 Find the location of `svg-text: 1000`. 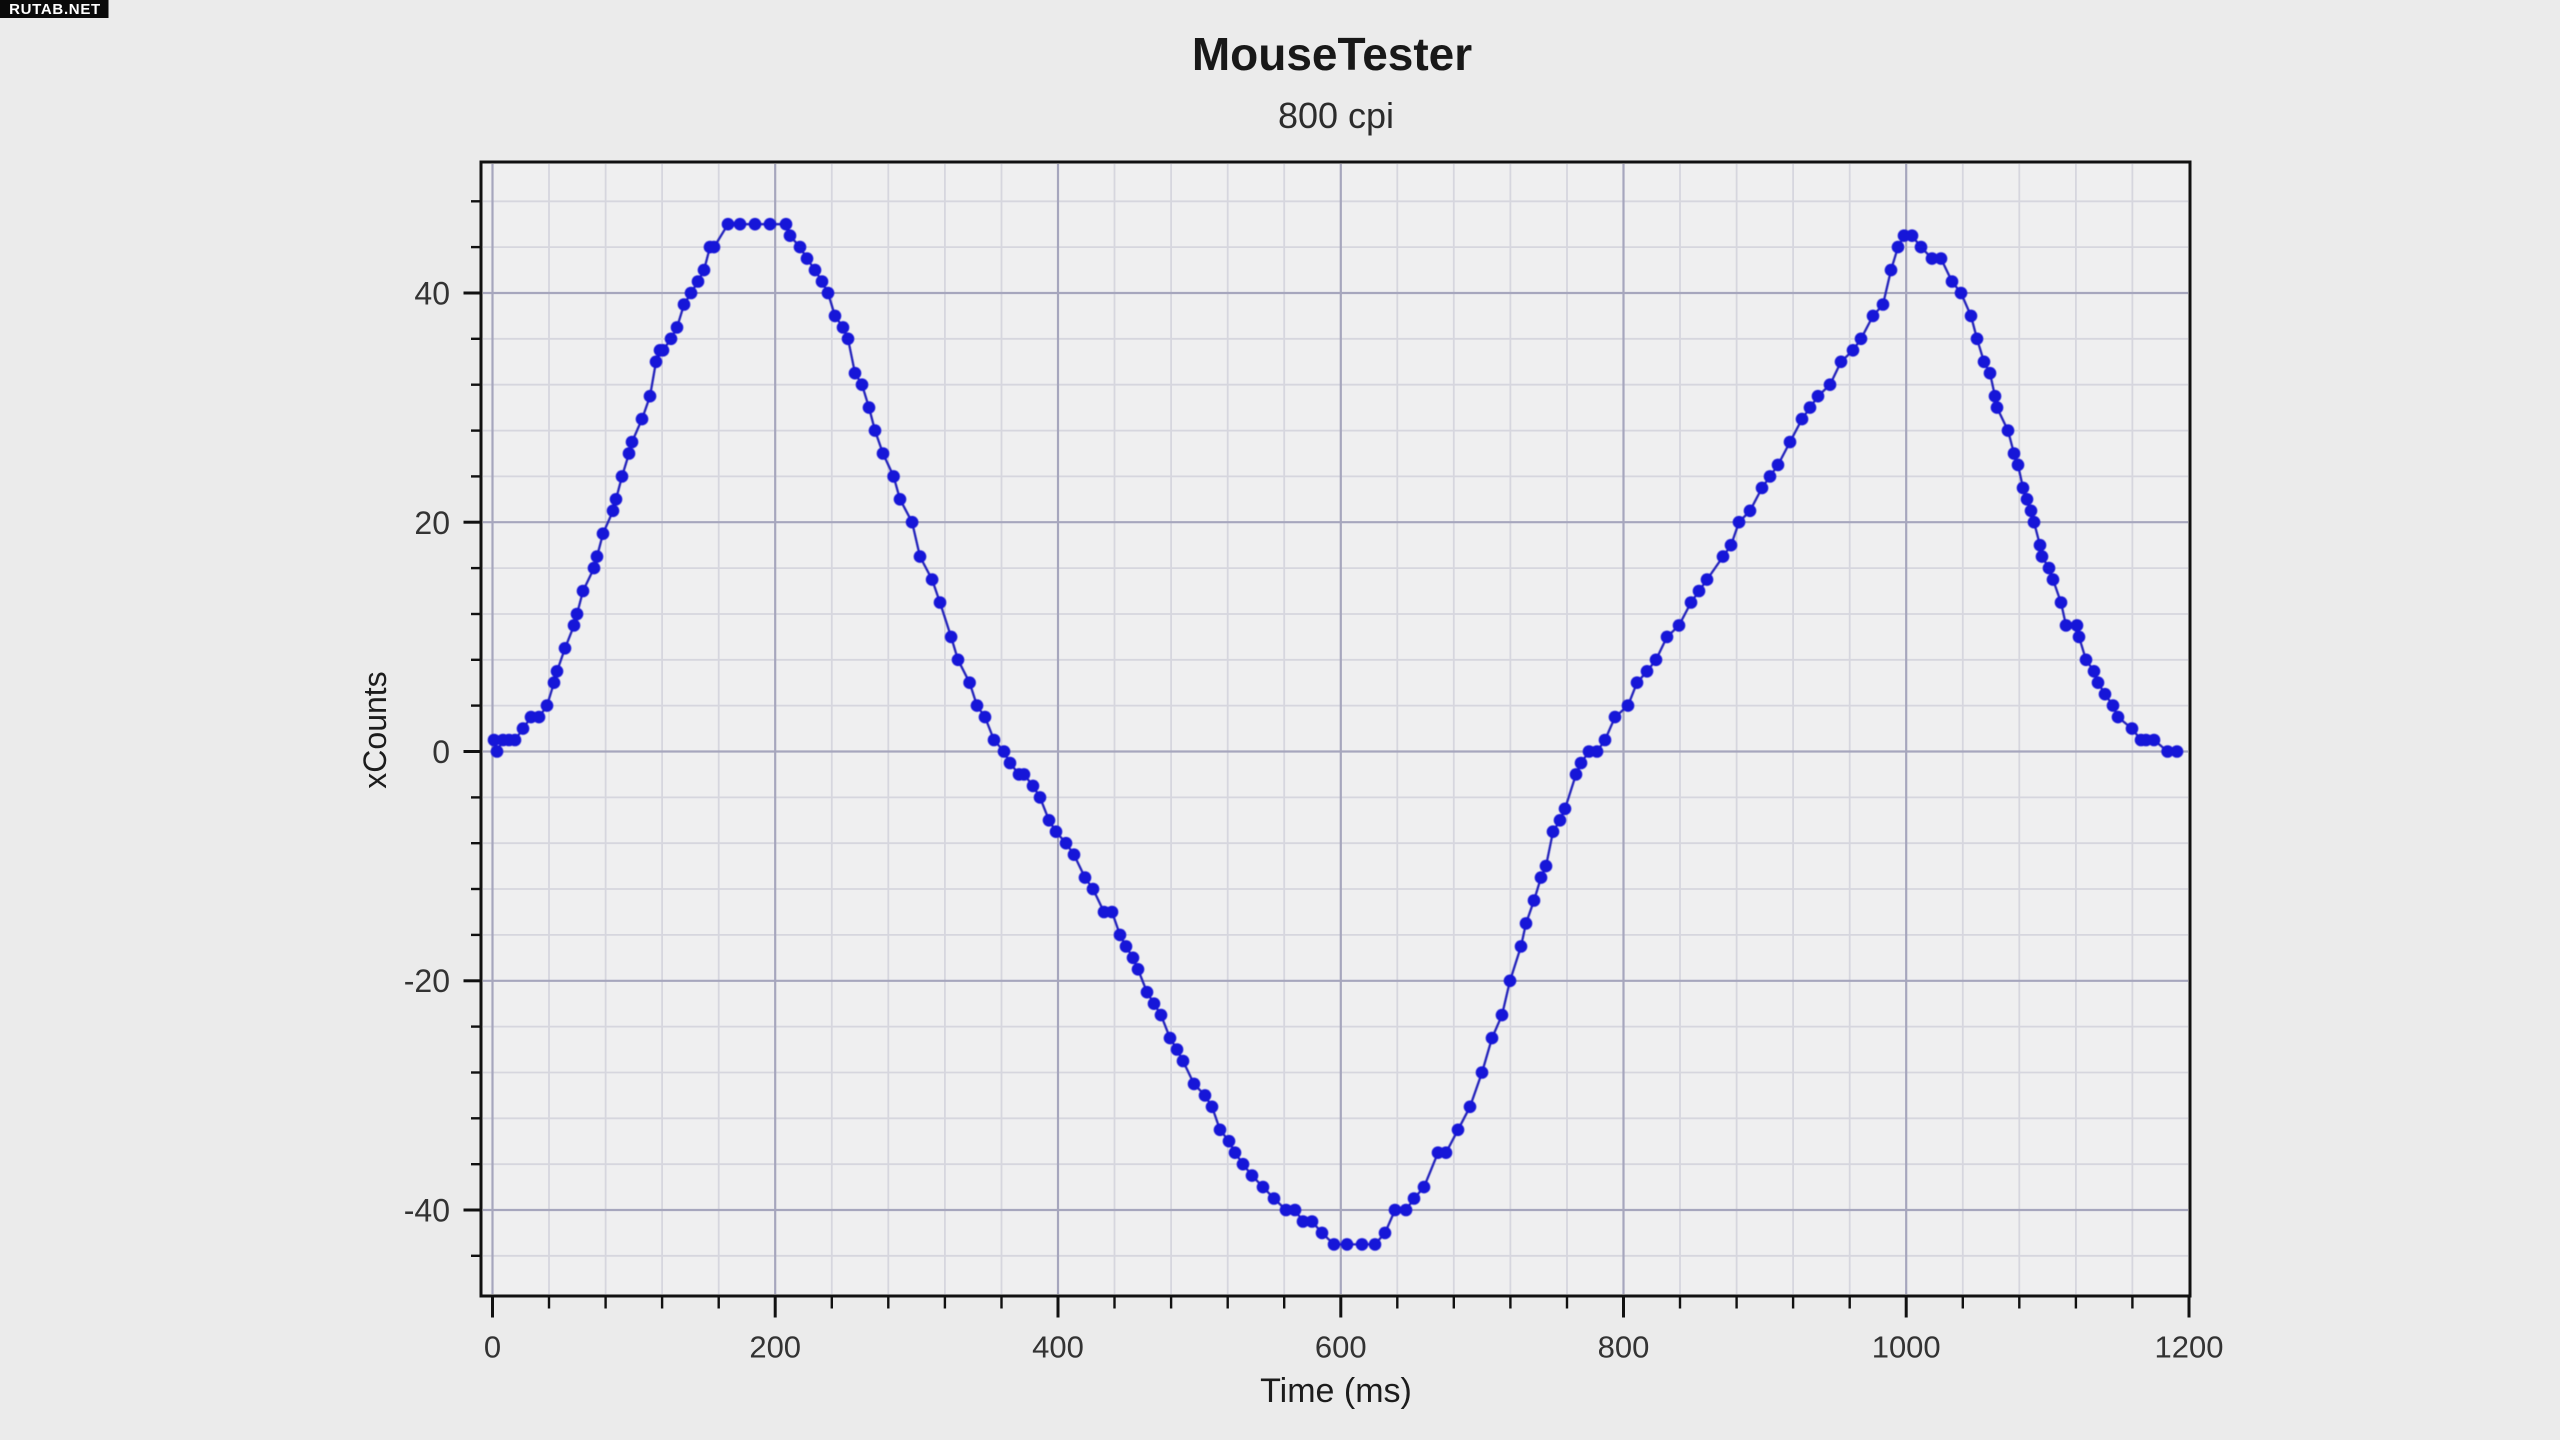

svg-text: 1000 is located at coordinates (1906, 1347).